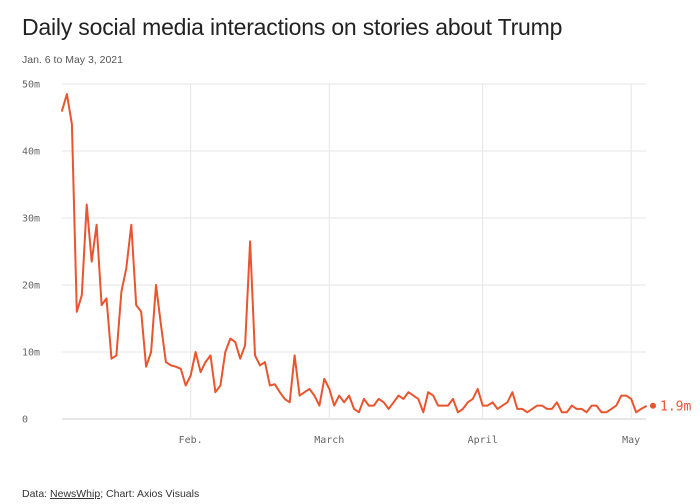 The width and height of the screenshot is (700, 504). I want to click on chart-source: Data: NewsWhip; Chart: Axios Visuals, so click(110, 494).